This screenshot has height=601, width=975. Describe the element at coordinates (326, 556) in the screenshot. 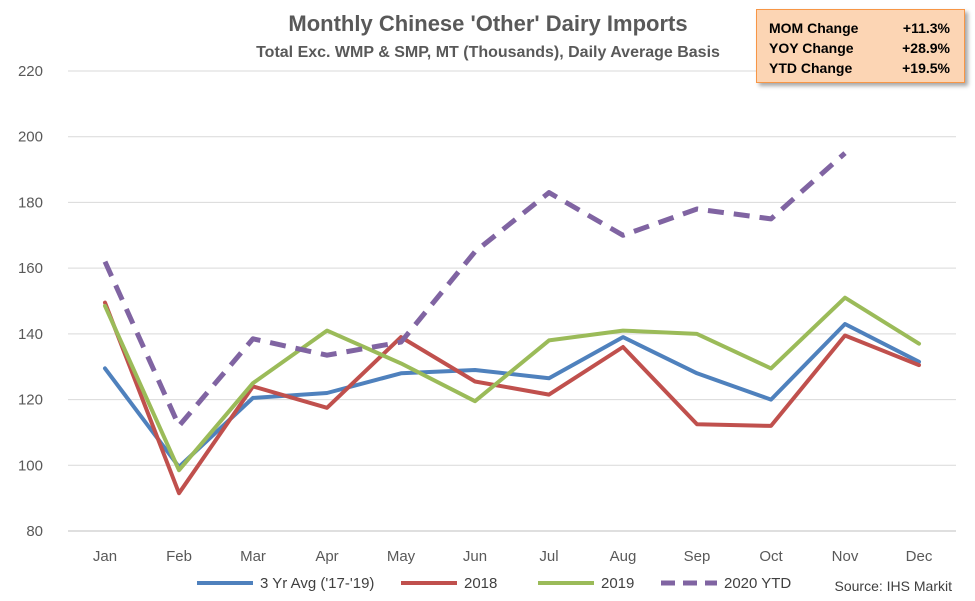

I see `x-tick-label: Apr` at that location.